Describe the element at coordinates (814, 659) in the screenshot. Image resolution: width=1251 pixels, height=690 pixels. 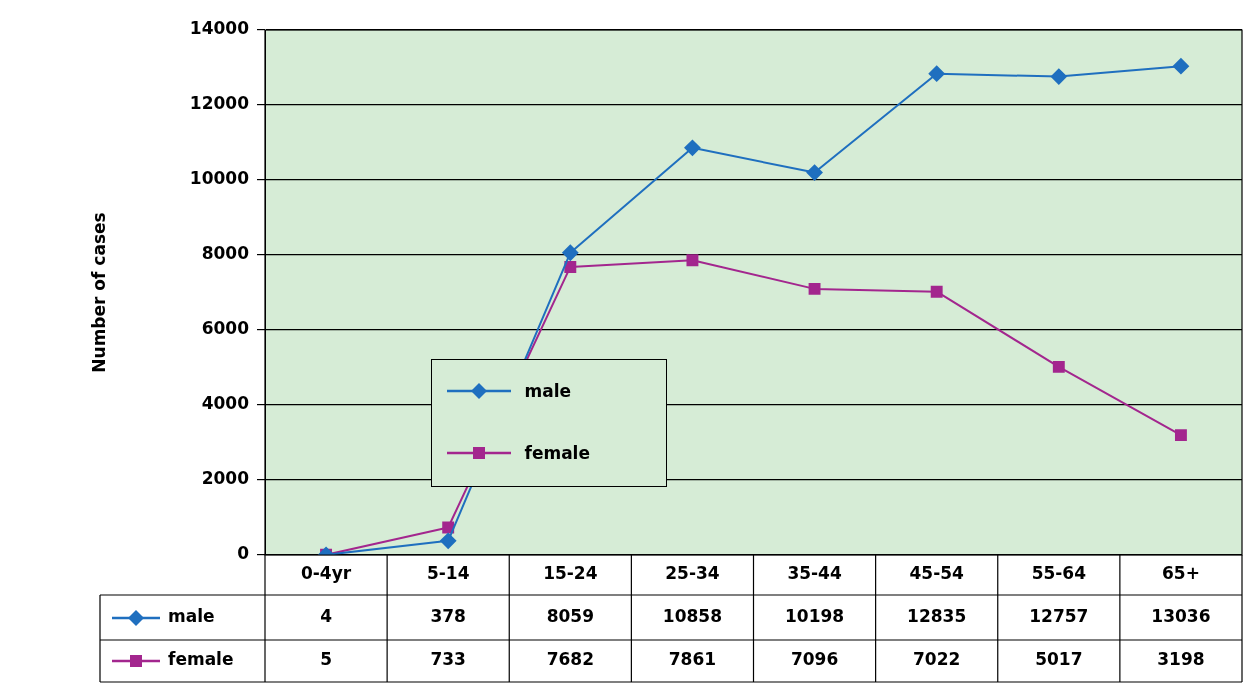
I see `data-label: 7096` at that location.